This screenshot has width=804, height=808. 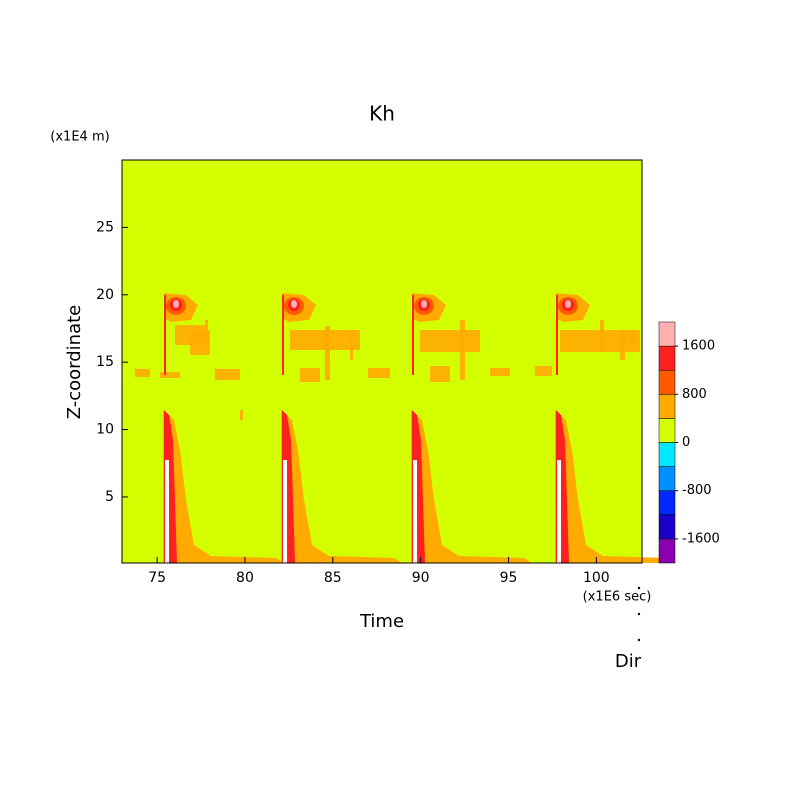 What do you see at coordinates (333, 578) in the screenshot?
I see `x-tick-label: 85` at bounding box center [333, 578].